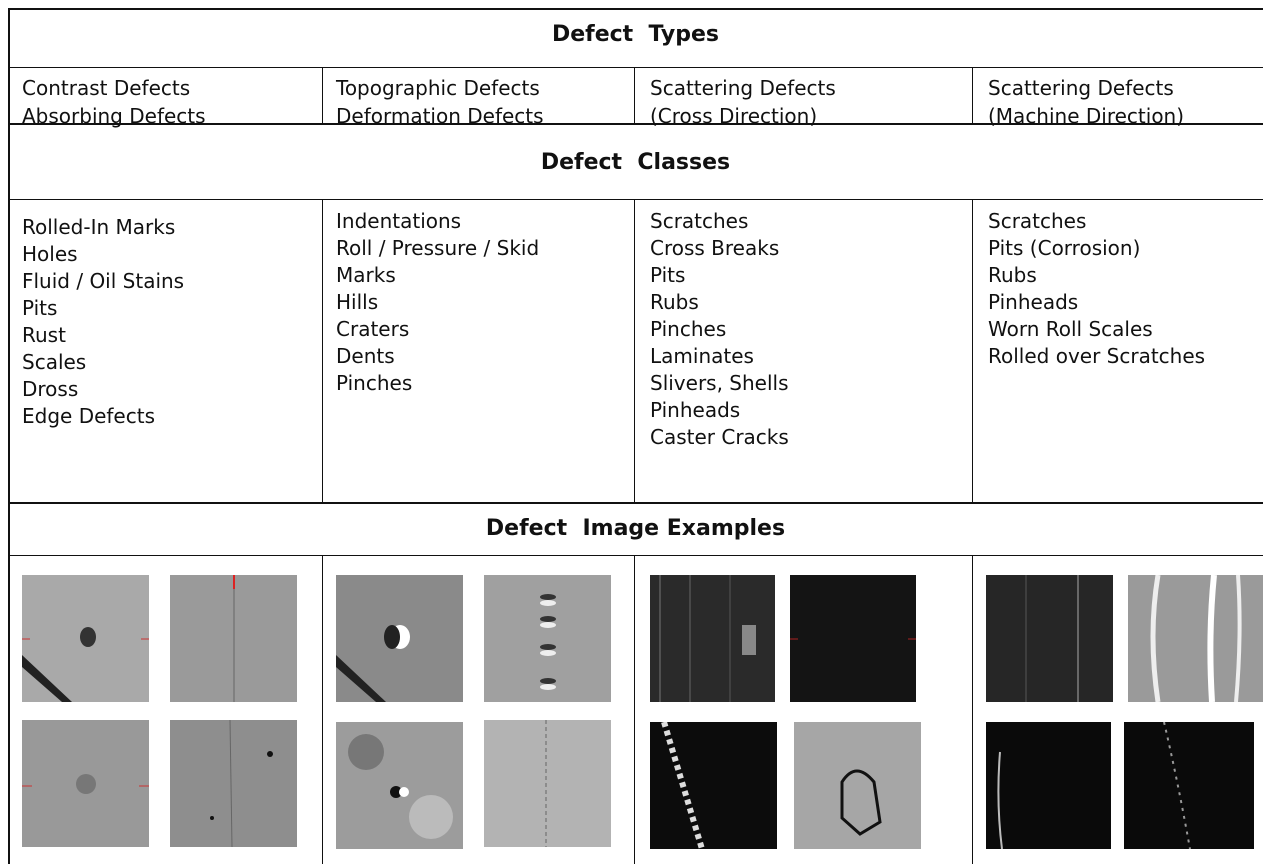  I want to click on section-header: Defect Types, so click(635, 34).